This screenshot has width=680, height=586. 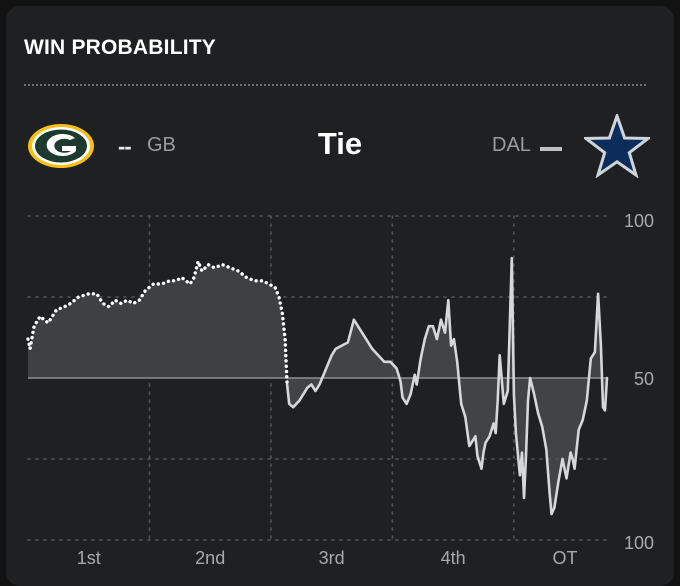 I want to click on team-row: -- GB Tie DAL, so click(x=340, y=147).